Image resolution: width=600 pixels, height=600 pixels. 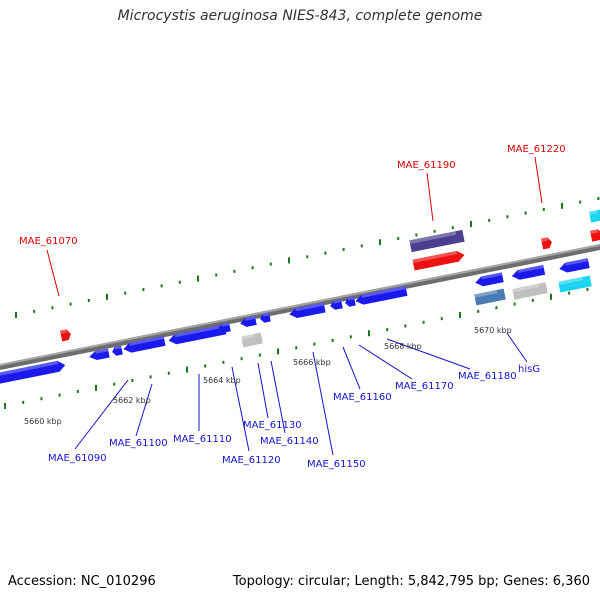 What do you see at coordinates (530, 268) in the screenshot?
I see `gene-arrow-mae-61190b-shine` at bounding box center [530, 268].